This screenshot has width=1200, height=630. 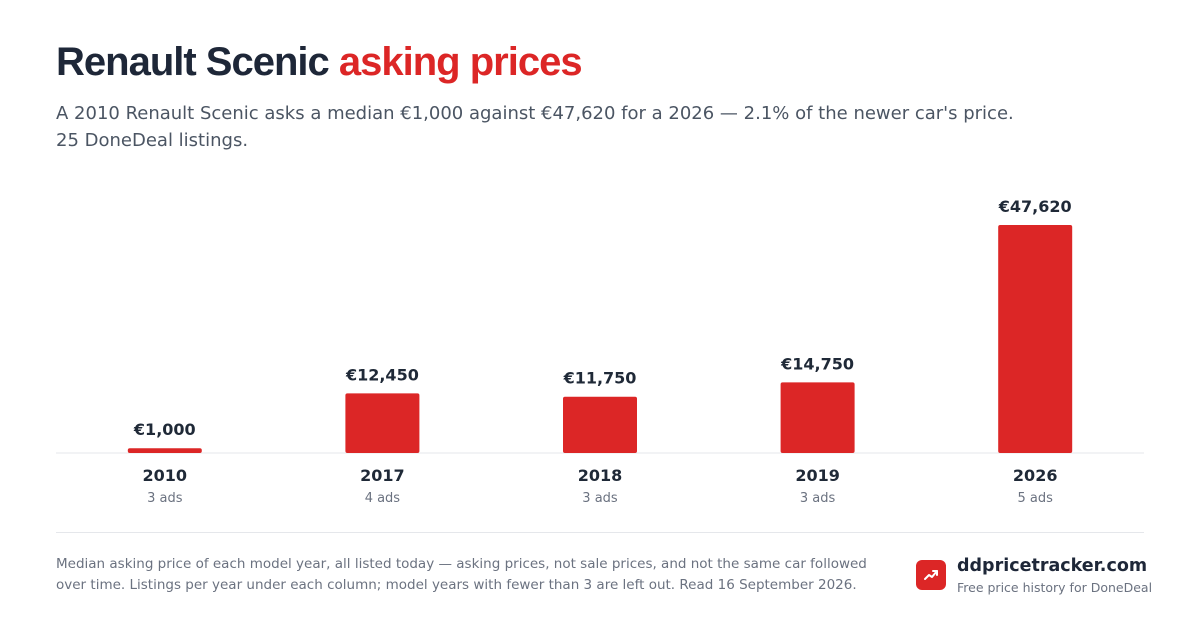 I want to click on bar-2010, so click(x=164, y=450).